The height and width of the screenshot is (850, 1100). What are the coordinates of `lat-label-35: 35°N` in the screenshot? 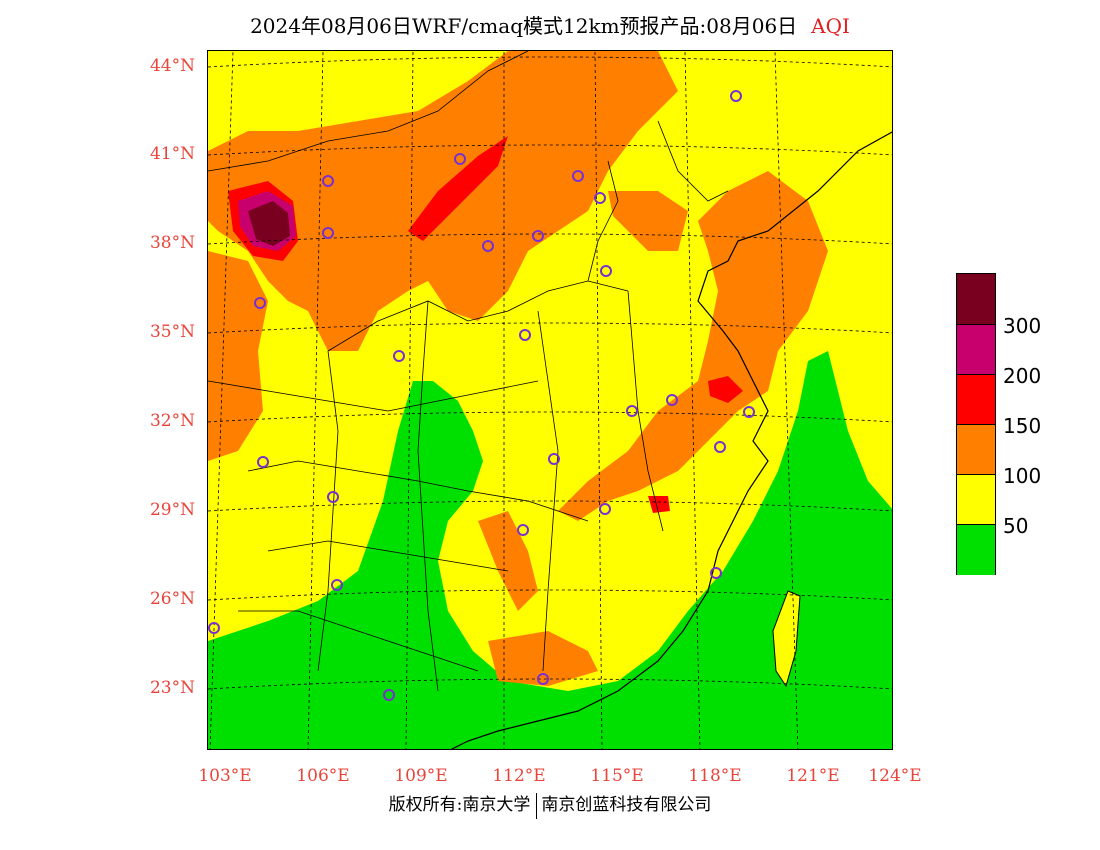 It's located at (172, 332).